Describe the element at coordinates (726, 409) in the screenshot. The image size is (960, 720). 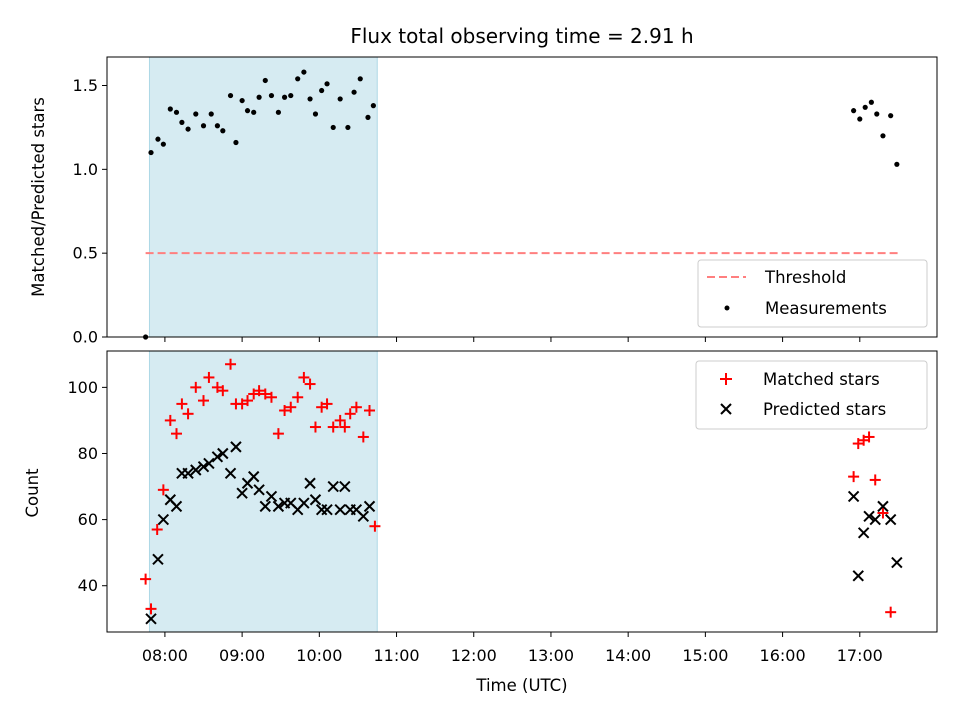
I see `legend-predicted-swatch` at that location.